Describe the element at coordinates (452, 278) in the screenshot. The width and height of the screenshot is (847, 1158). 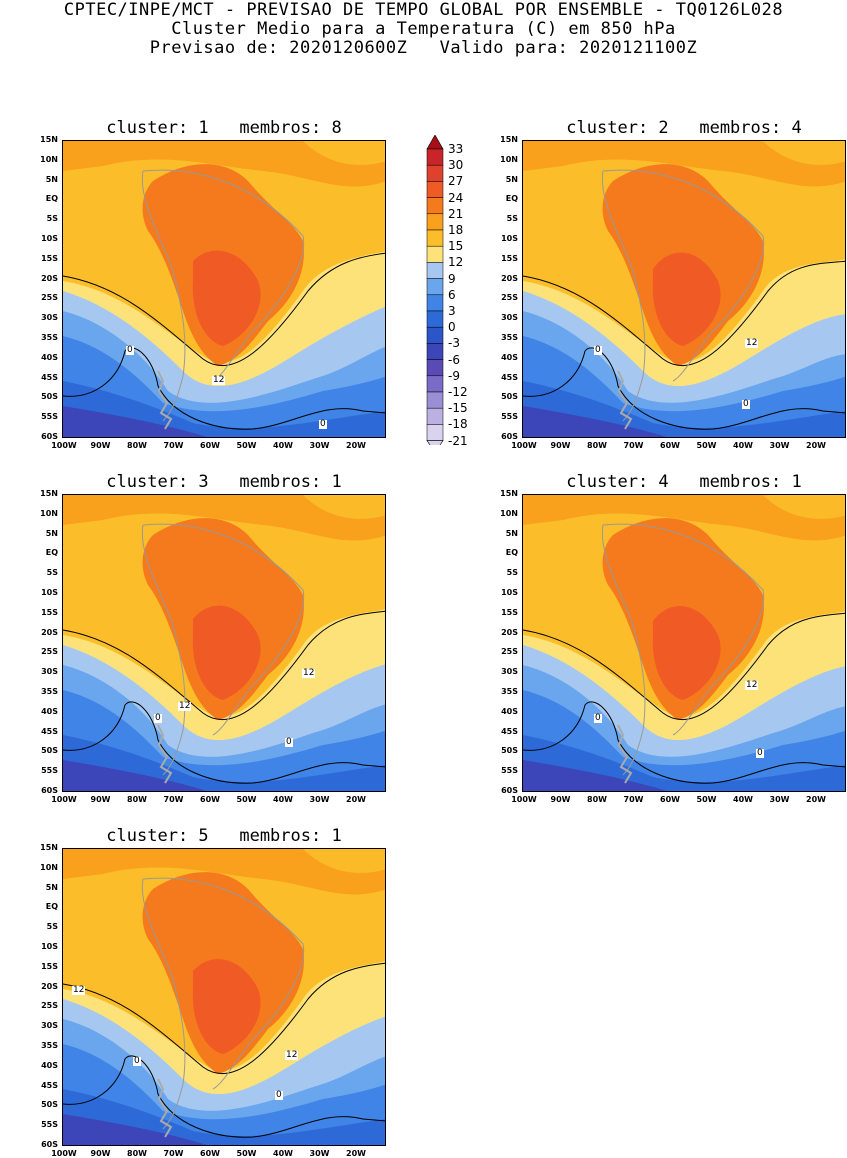
I see `legend-tick-label: 9` at that location.